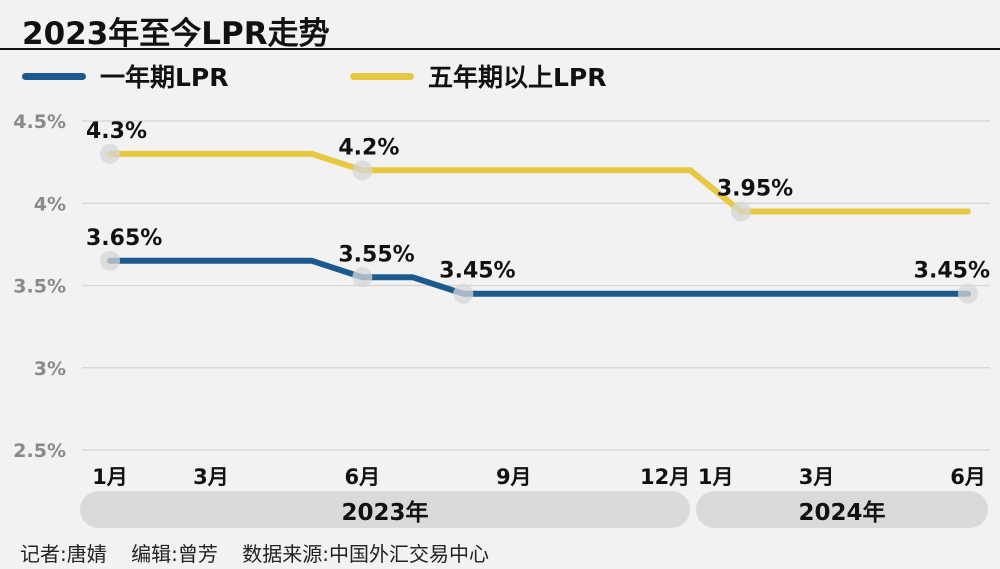 The height and width of the screenshot is (569, 1000). I want to click on data-label: 3.95%, so click(755, 188).